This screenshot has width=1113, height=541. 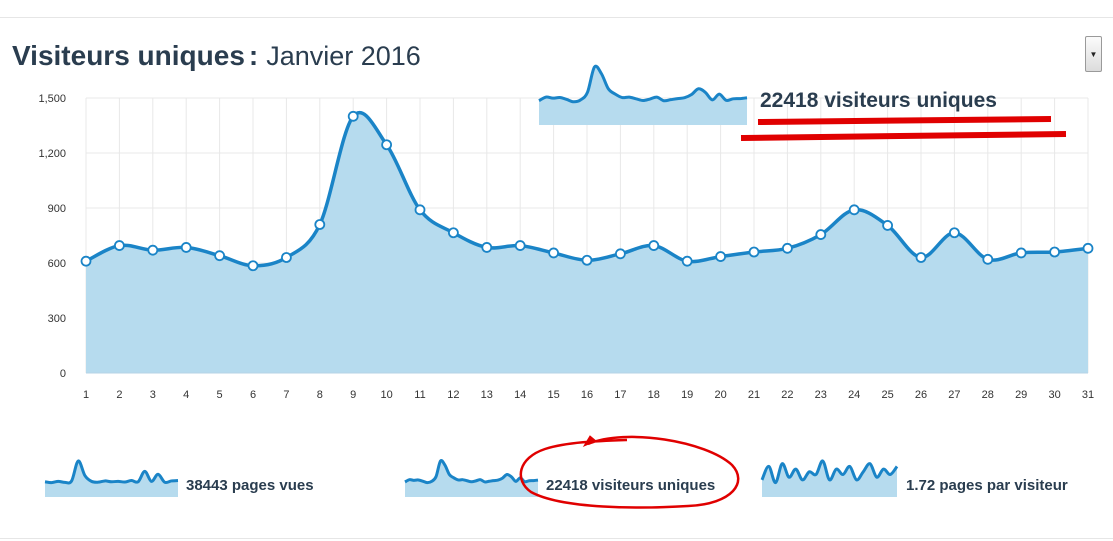 I want to click on highlight-arrow-tip, so click(x=589, y=441).